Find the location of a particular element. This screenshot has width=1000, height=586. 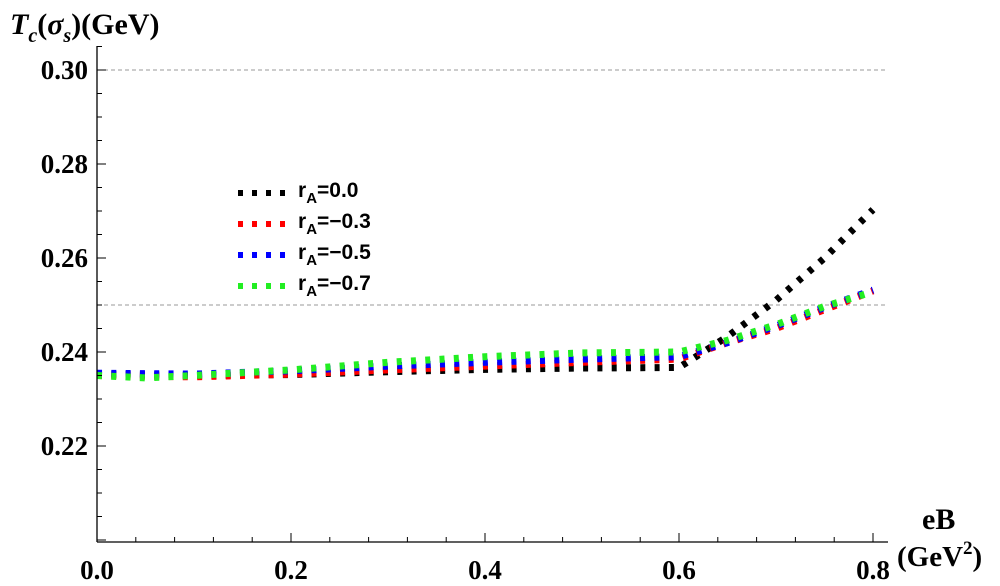

x-axis-title-unit-open: (GeV is located at coordinates (930, 557).